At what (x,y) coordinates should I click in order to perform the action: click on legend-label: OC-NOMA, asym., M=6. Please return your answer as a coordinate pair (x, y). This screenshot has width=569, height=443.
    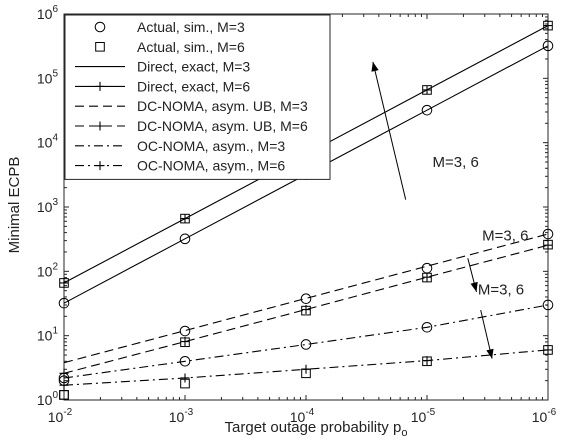
    Looking at the image, I should click on (211, 166).